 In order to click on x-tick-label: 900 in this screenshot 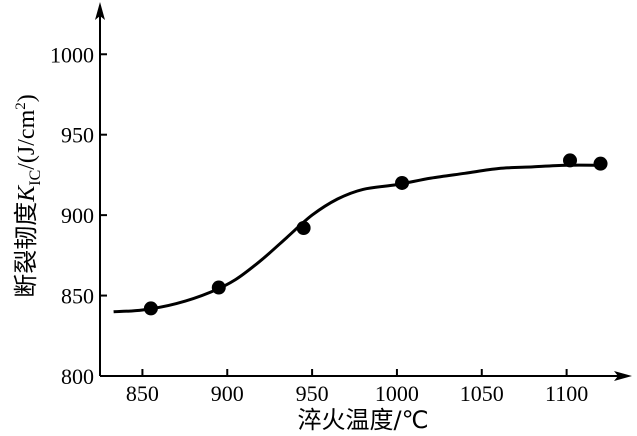, I will do `click(227, 393)`.